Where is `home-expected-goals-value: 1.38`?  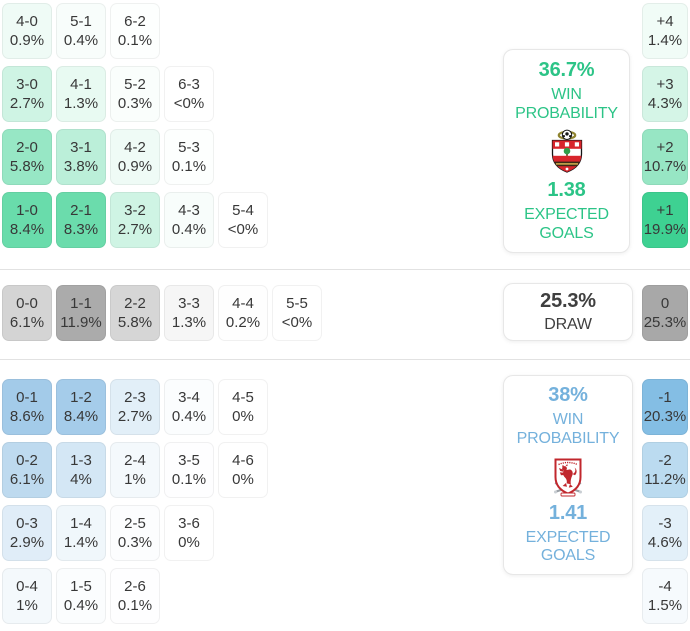 home-expected-goals-value: 1.38 is located at coordinates (566, 189).